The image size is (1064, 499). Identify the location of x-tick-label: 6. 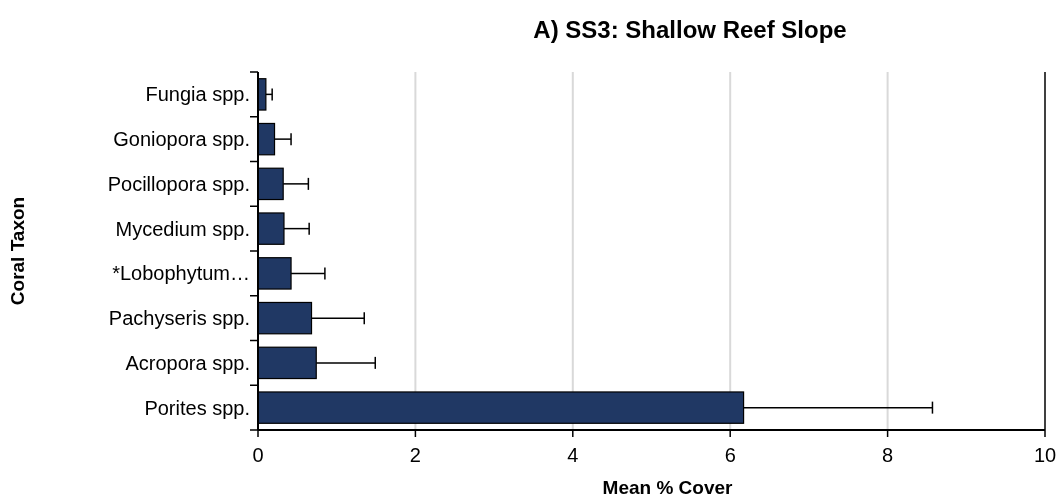
(730, 455).